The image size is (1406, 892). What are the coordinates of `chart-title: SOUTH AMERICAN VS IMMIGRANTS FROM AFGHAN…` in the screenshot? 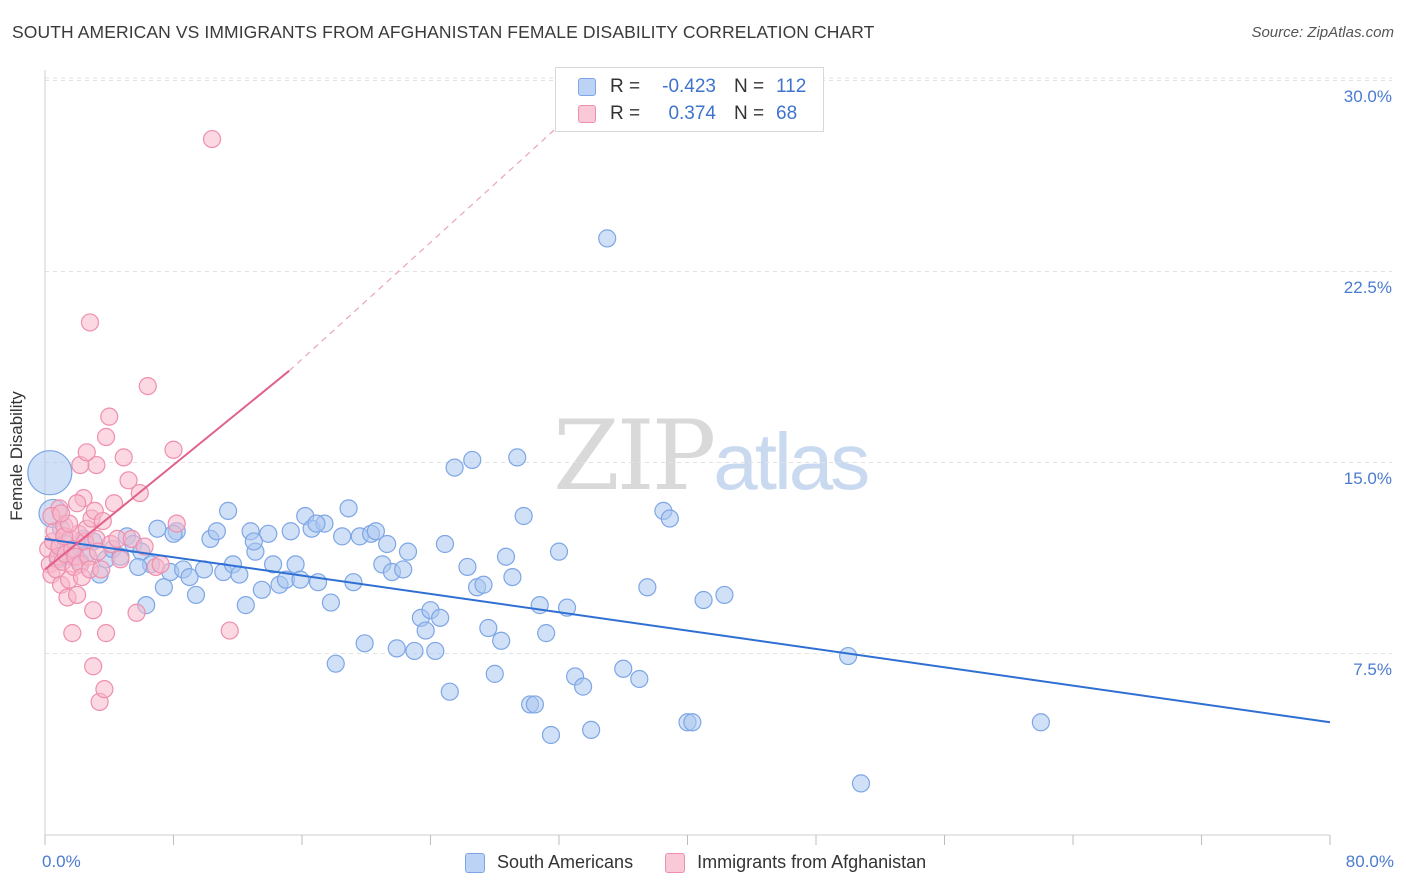 It's located at (443, 32).